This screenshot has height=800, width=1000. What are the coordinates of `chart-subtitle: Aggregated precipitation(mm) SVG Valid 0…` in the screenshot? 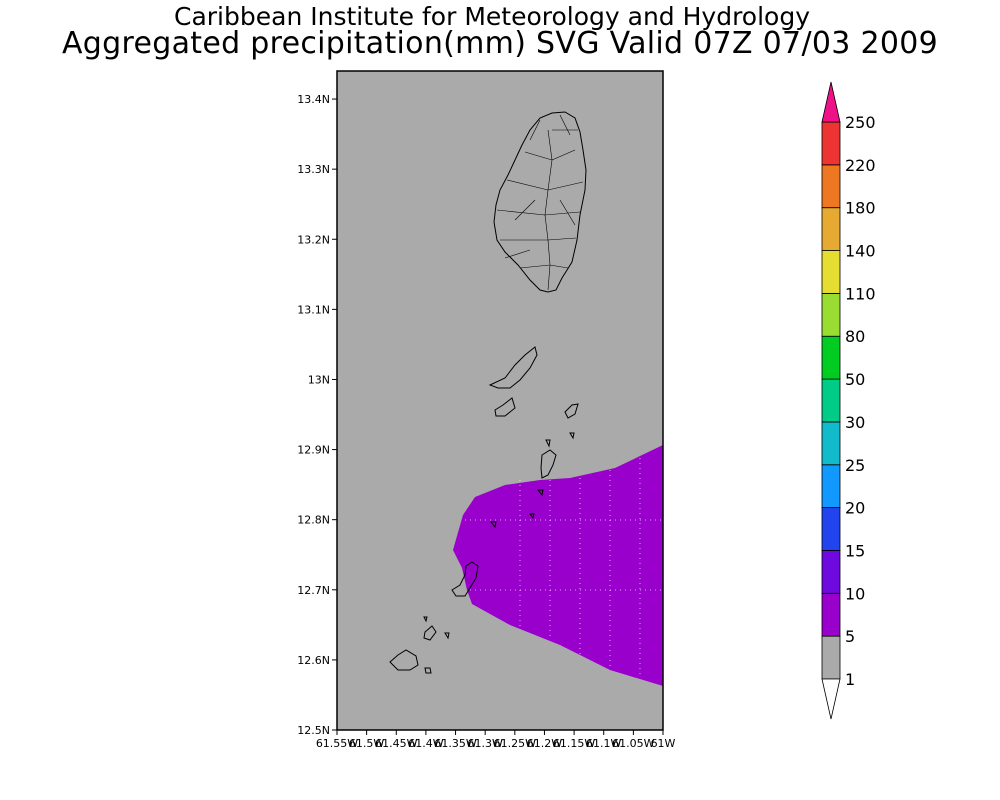 It's located at (500, 43).